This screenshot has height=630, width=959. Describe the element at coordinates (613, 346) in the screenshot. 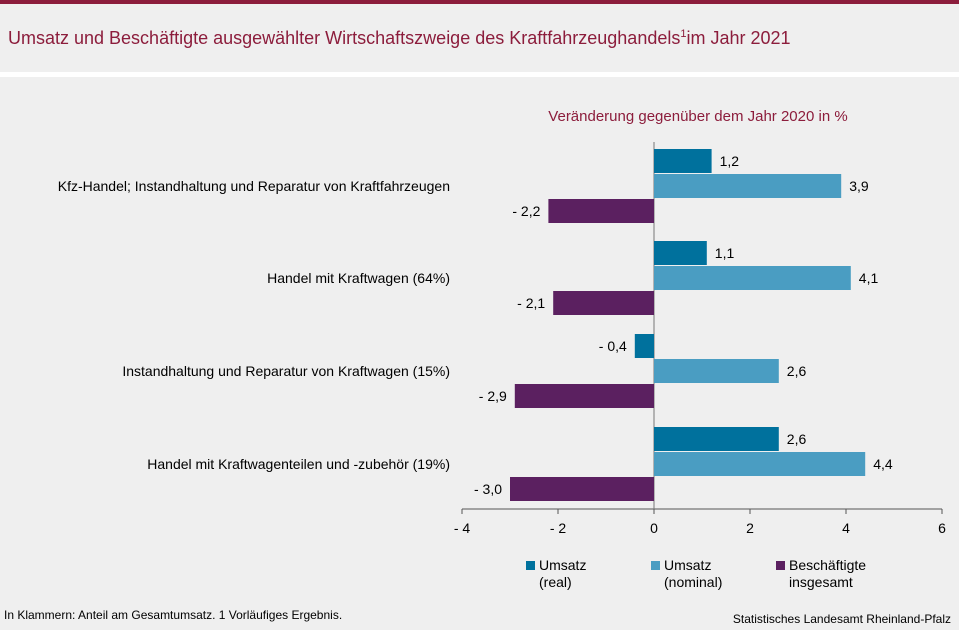

I see `data-label-real: - 0,4` at that location.